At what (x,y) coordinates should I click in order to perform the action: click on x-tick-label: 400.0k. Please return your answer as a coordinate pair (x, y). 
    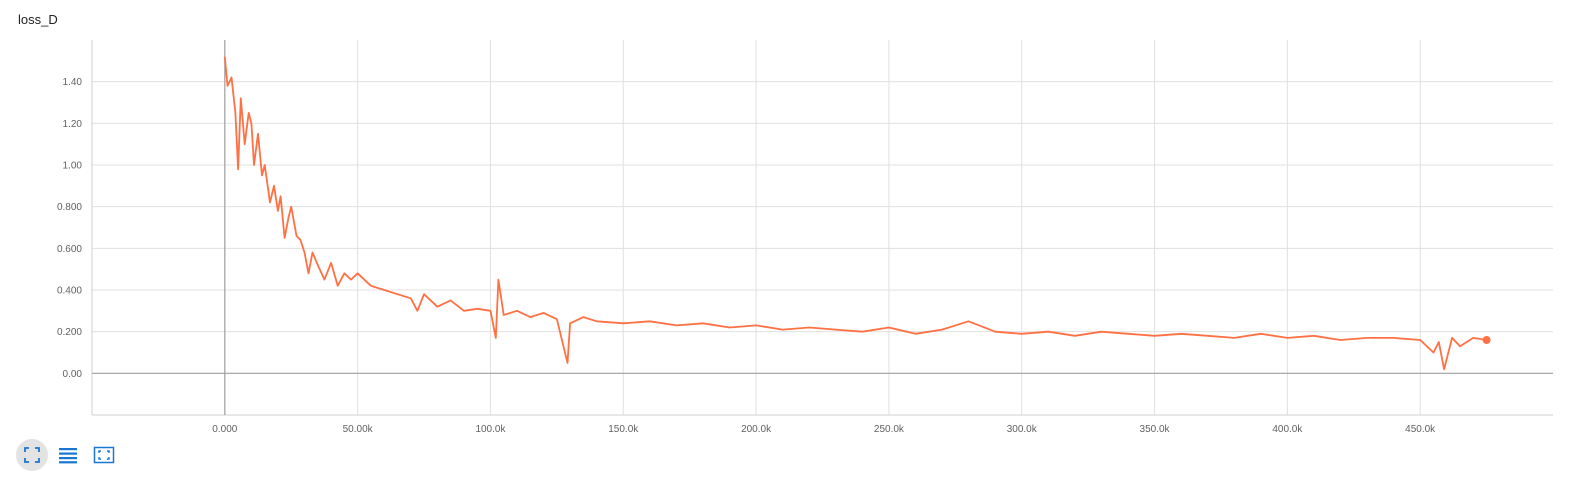
    Looking at the image, I should click on (1287, 429).